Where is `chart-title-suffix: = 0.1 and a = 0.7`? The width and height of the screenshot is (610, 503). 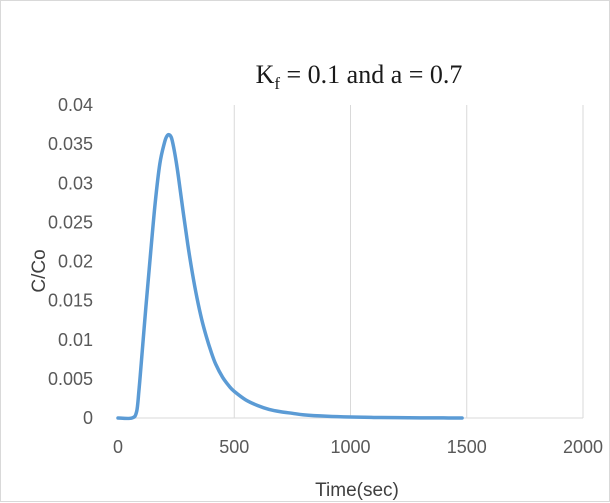 chart-title-suffix: = 0.1 and a = 0.7 is located at coordinates (371, 74).